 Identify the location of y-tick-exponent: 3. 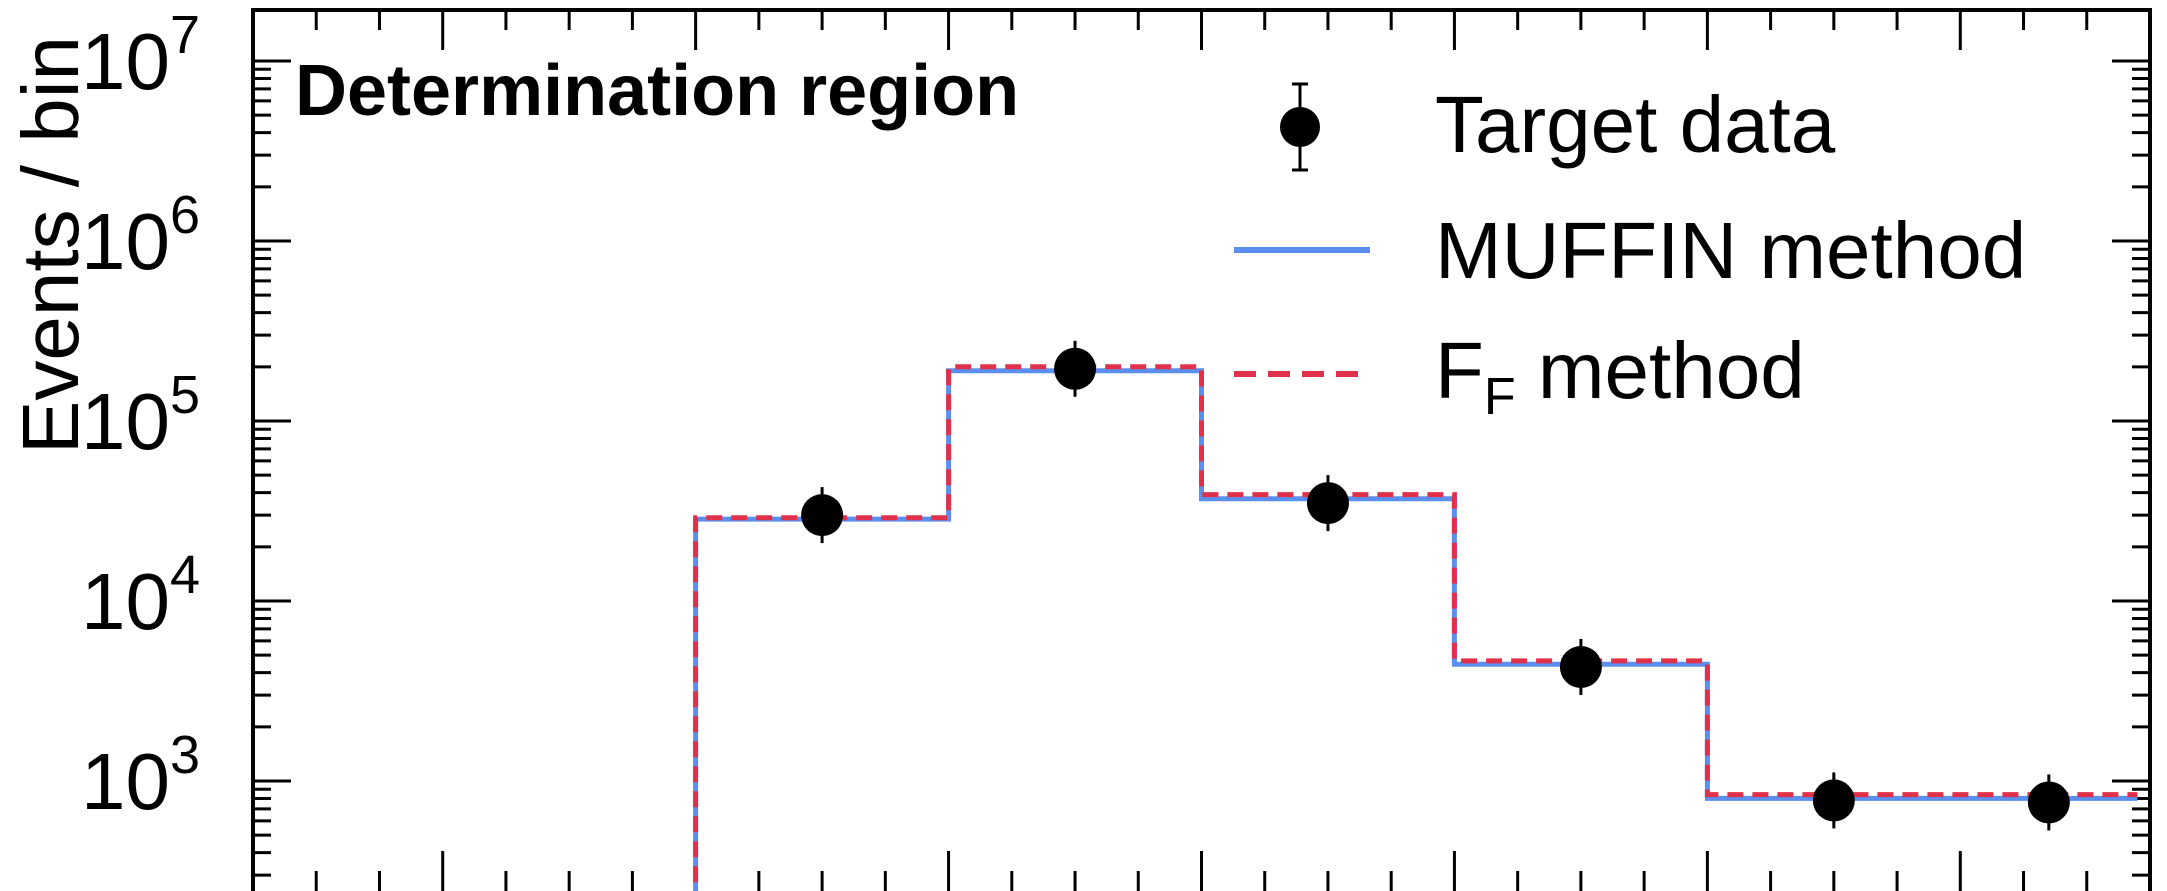
(185, 755).